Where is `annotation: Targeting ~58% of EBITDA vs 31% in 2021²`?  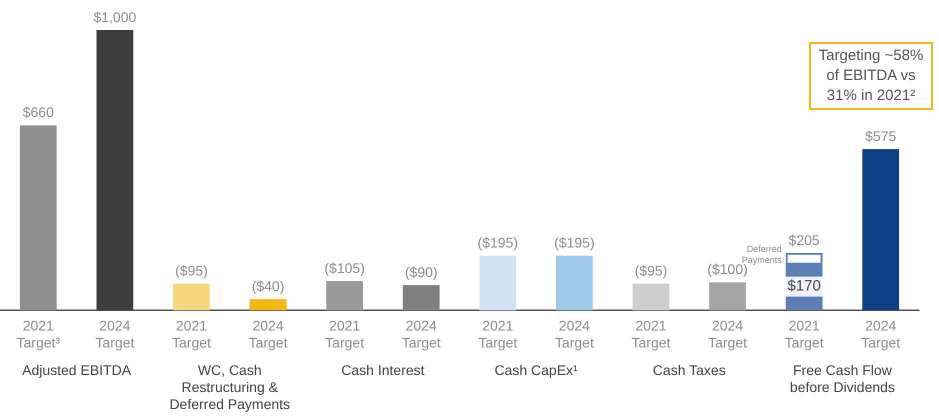 annotation: Targeting ~58% of EBITDA vs 31% in 2021² is located at coordinates (871, 76).